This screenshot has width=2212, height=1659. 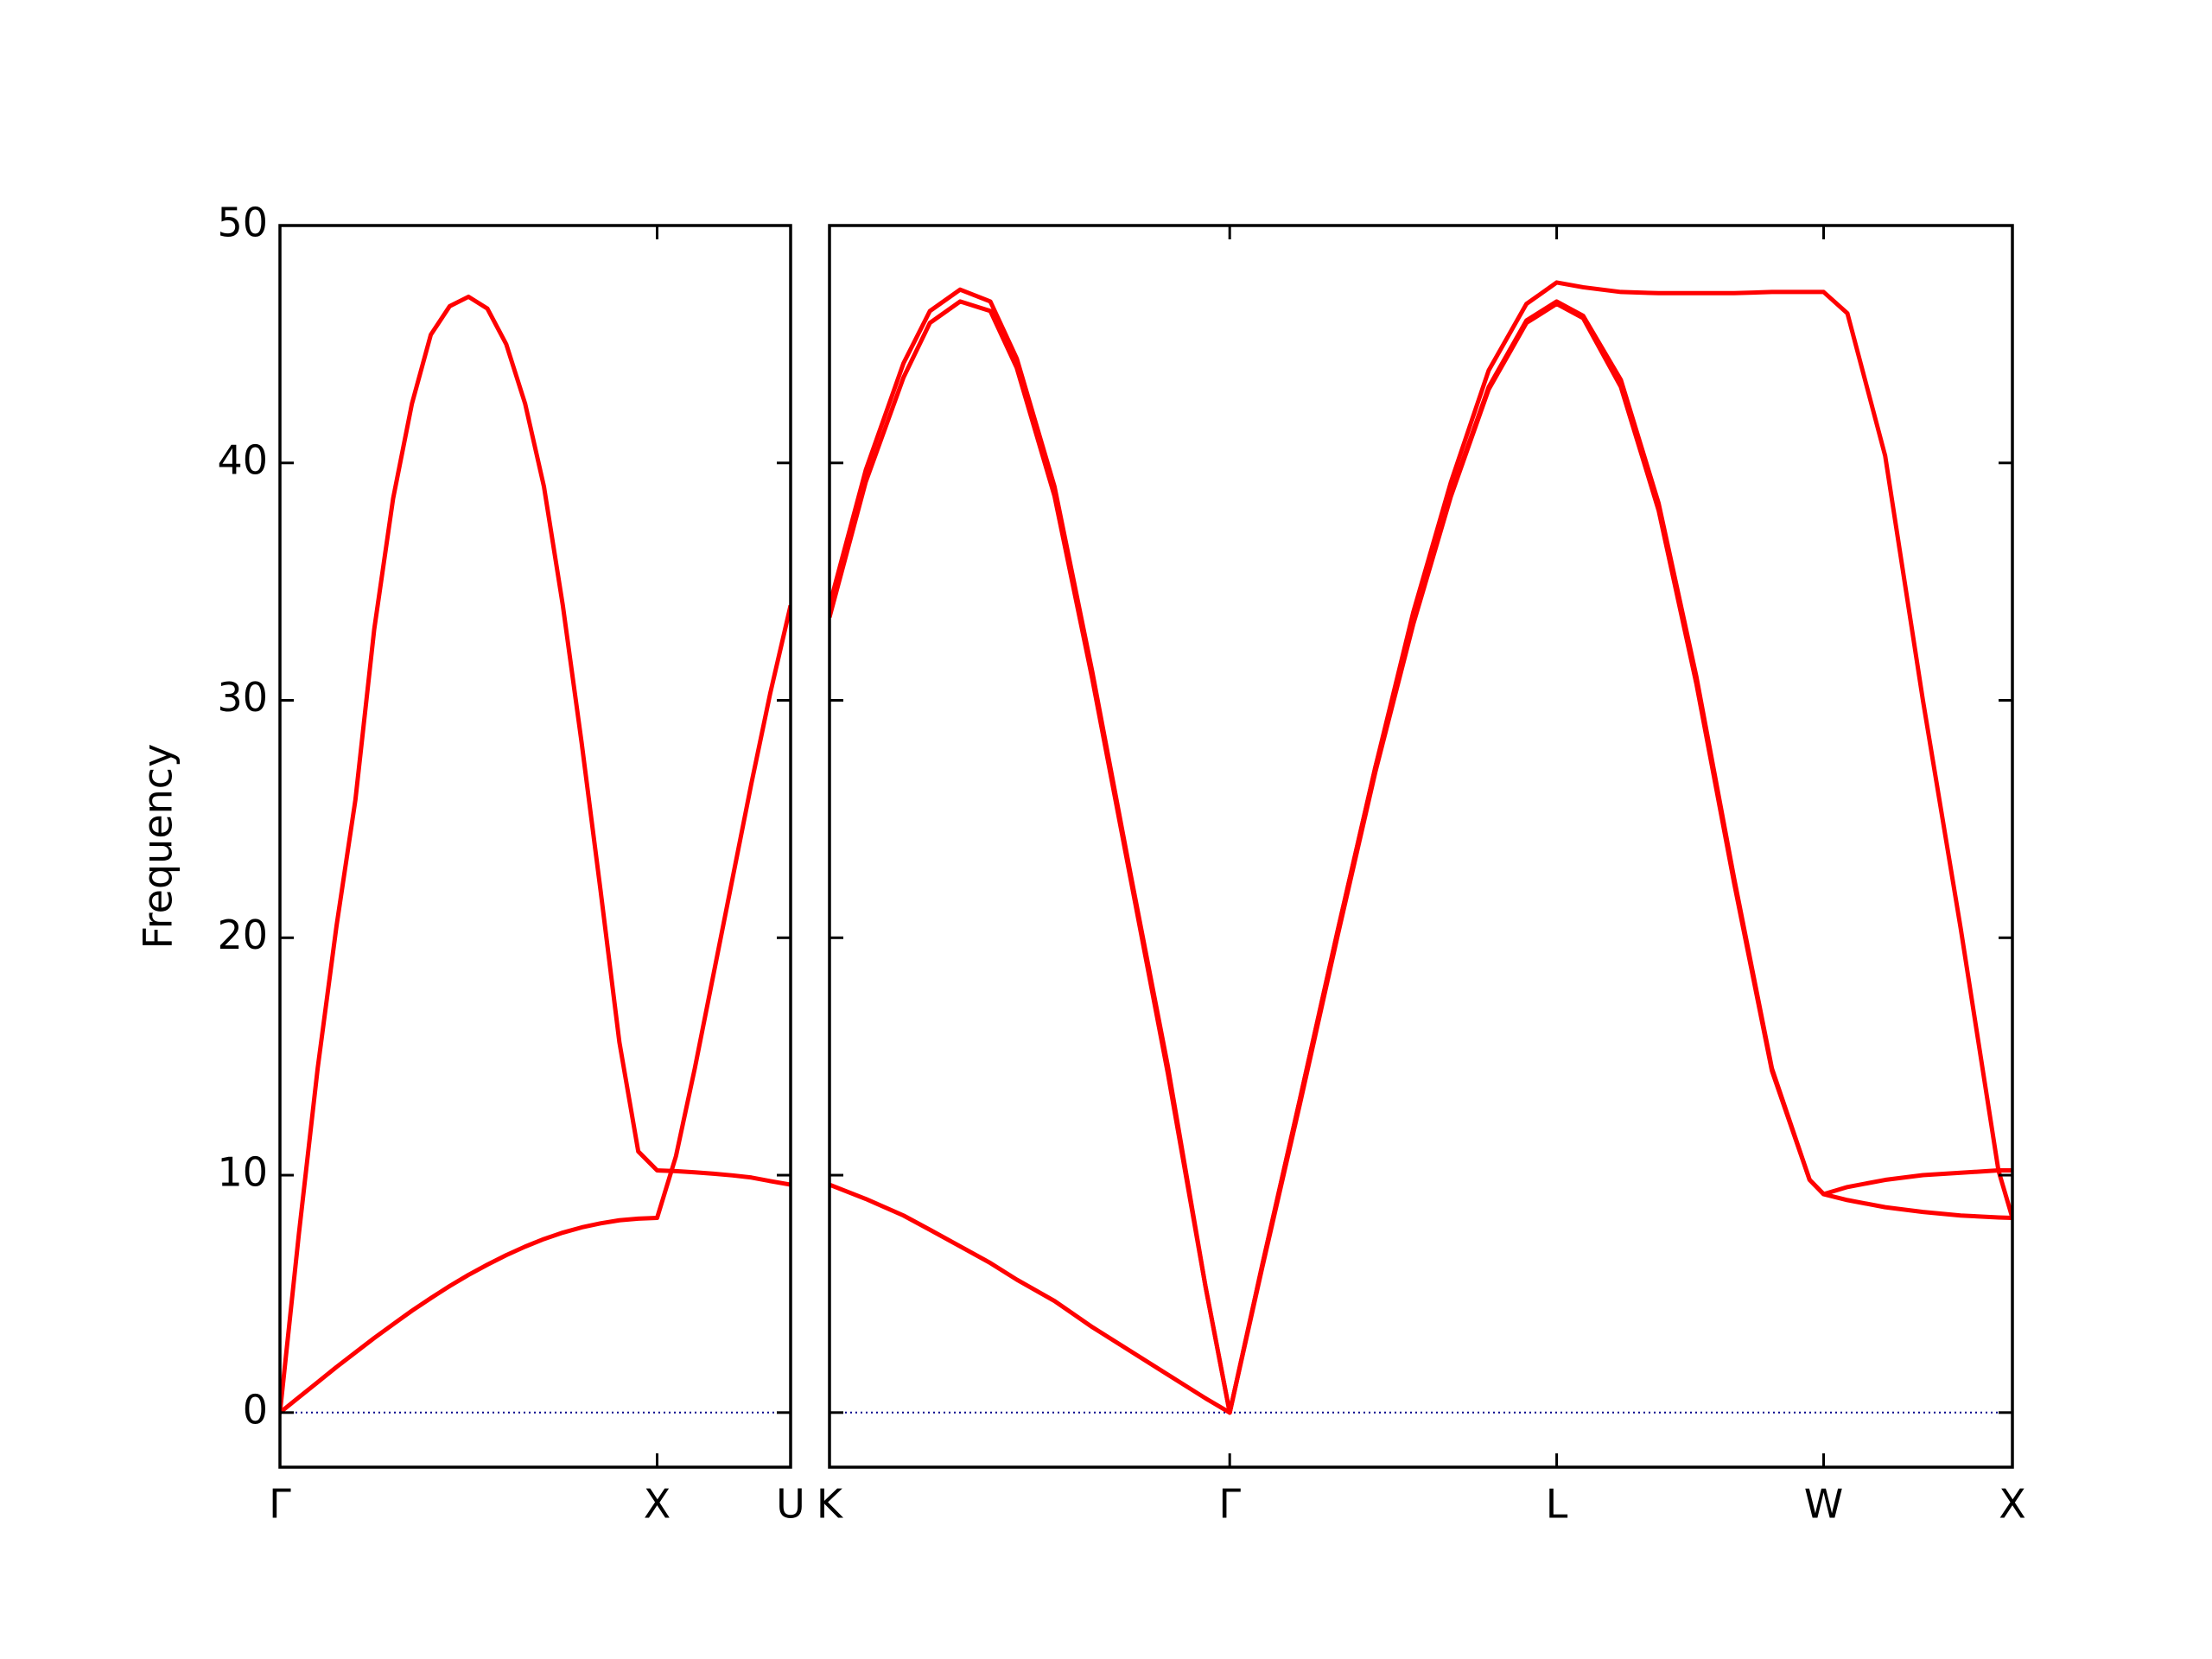 What do you see at coordinates (830, 1504) in the screenshot?
I see `x-tick-label: K` at bounding box center [830, 1504].